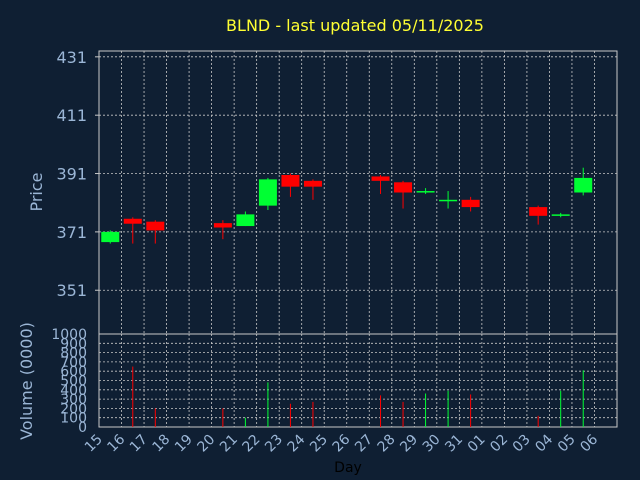  I want to click on x-tick-label: 20, so click(207, 444).